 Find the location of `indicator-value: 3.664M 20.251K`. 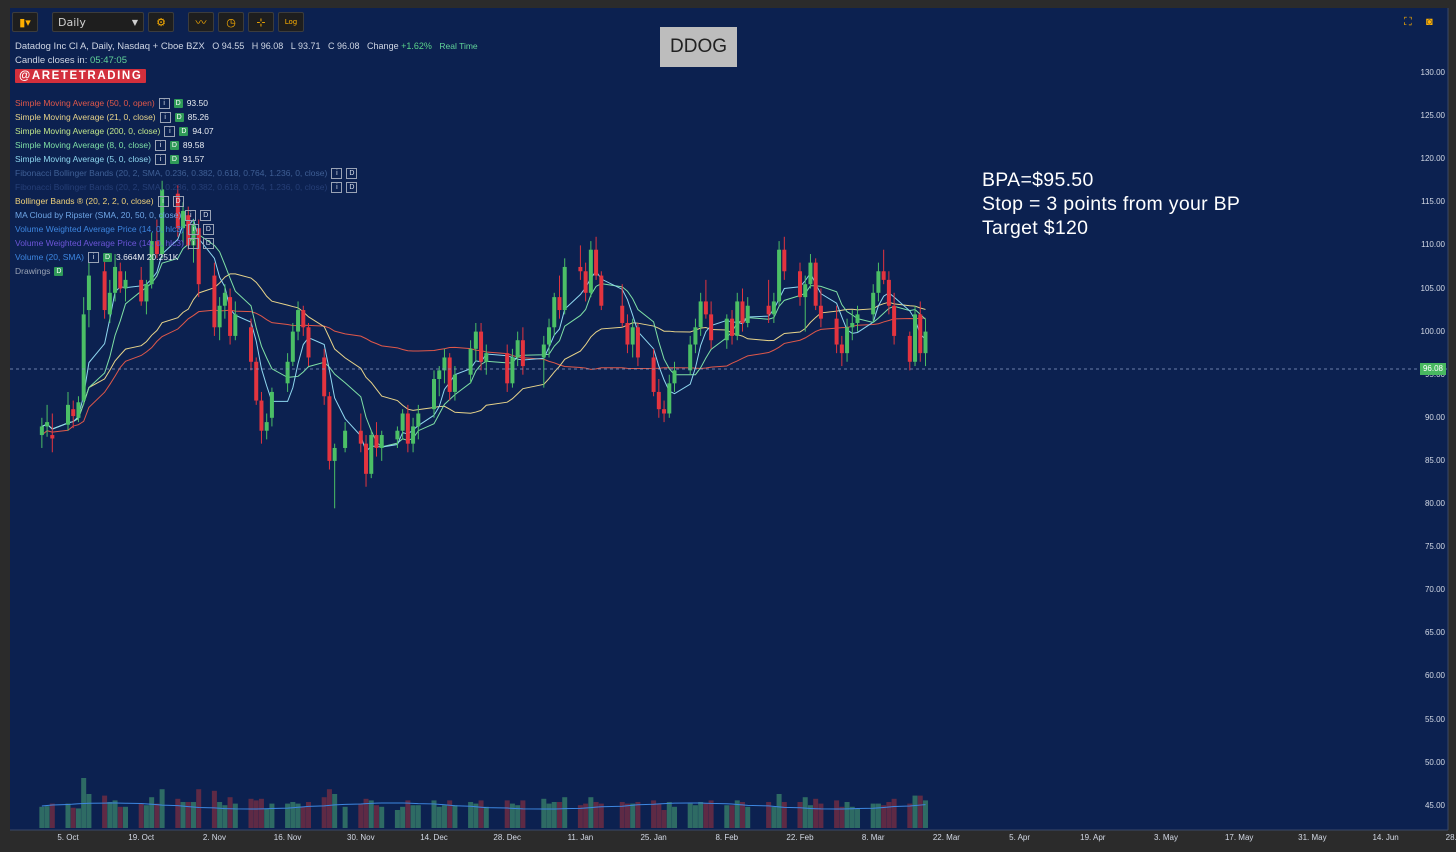

indicator-value: 3.664M 20.251K is located at coordinates (147, 257).